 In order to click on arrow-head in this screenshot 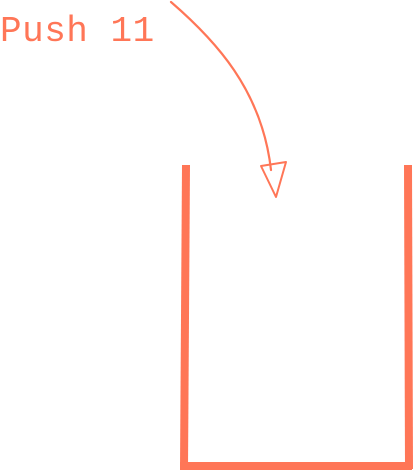, I will do `click(273, 179)`.